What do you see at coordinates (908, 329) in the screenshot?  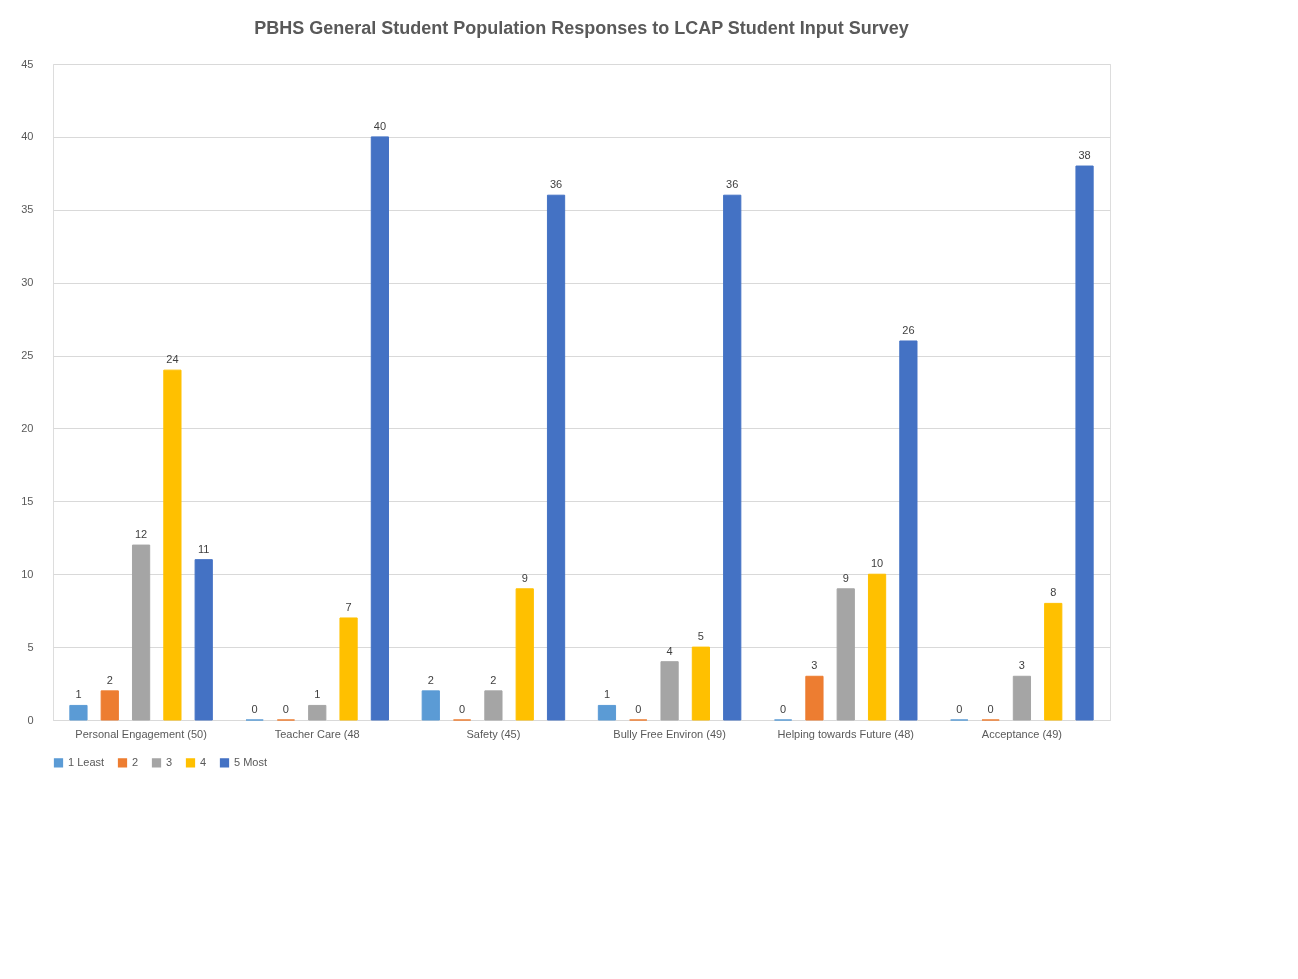 I see `data-label: 26` at bounding box center [908, 329].